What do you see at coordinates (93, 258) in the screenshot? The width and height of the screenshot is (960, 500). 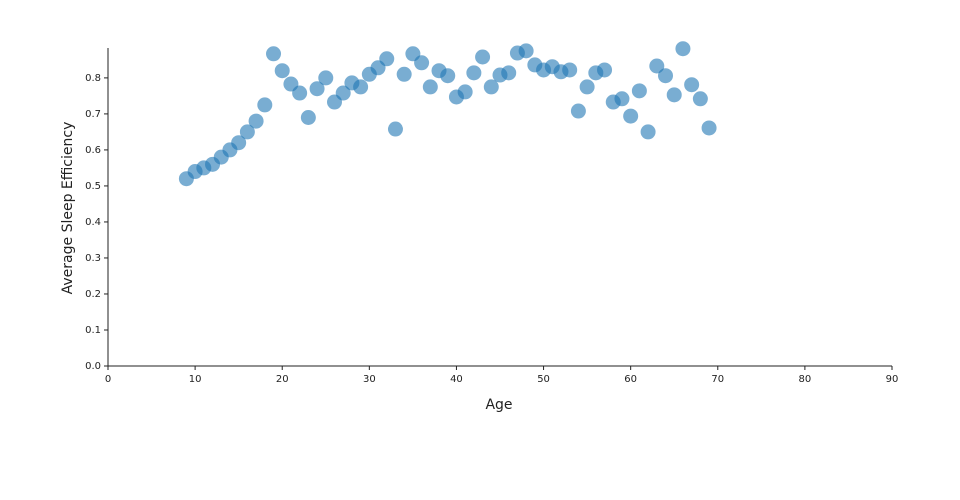 I see `y-tick-label: 0.3` at bounding box center [93, 258].